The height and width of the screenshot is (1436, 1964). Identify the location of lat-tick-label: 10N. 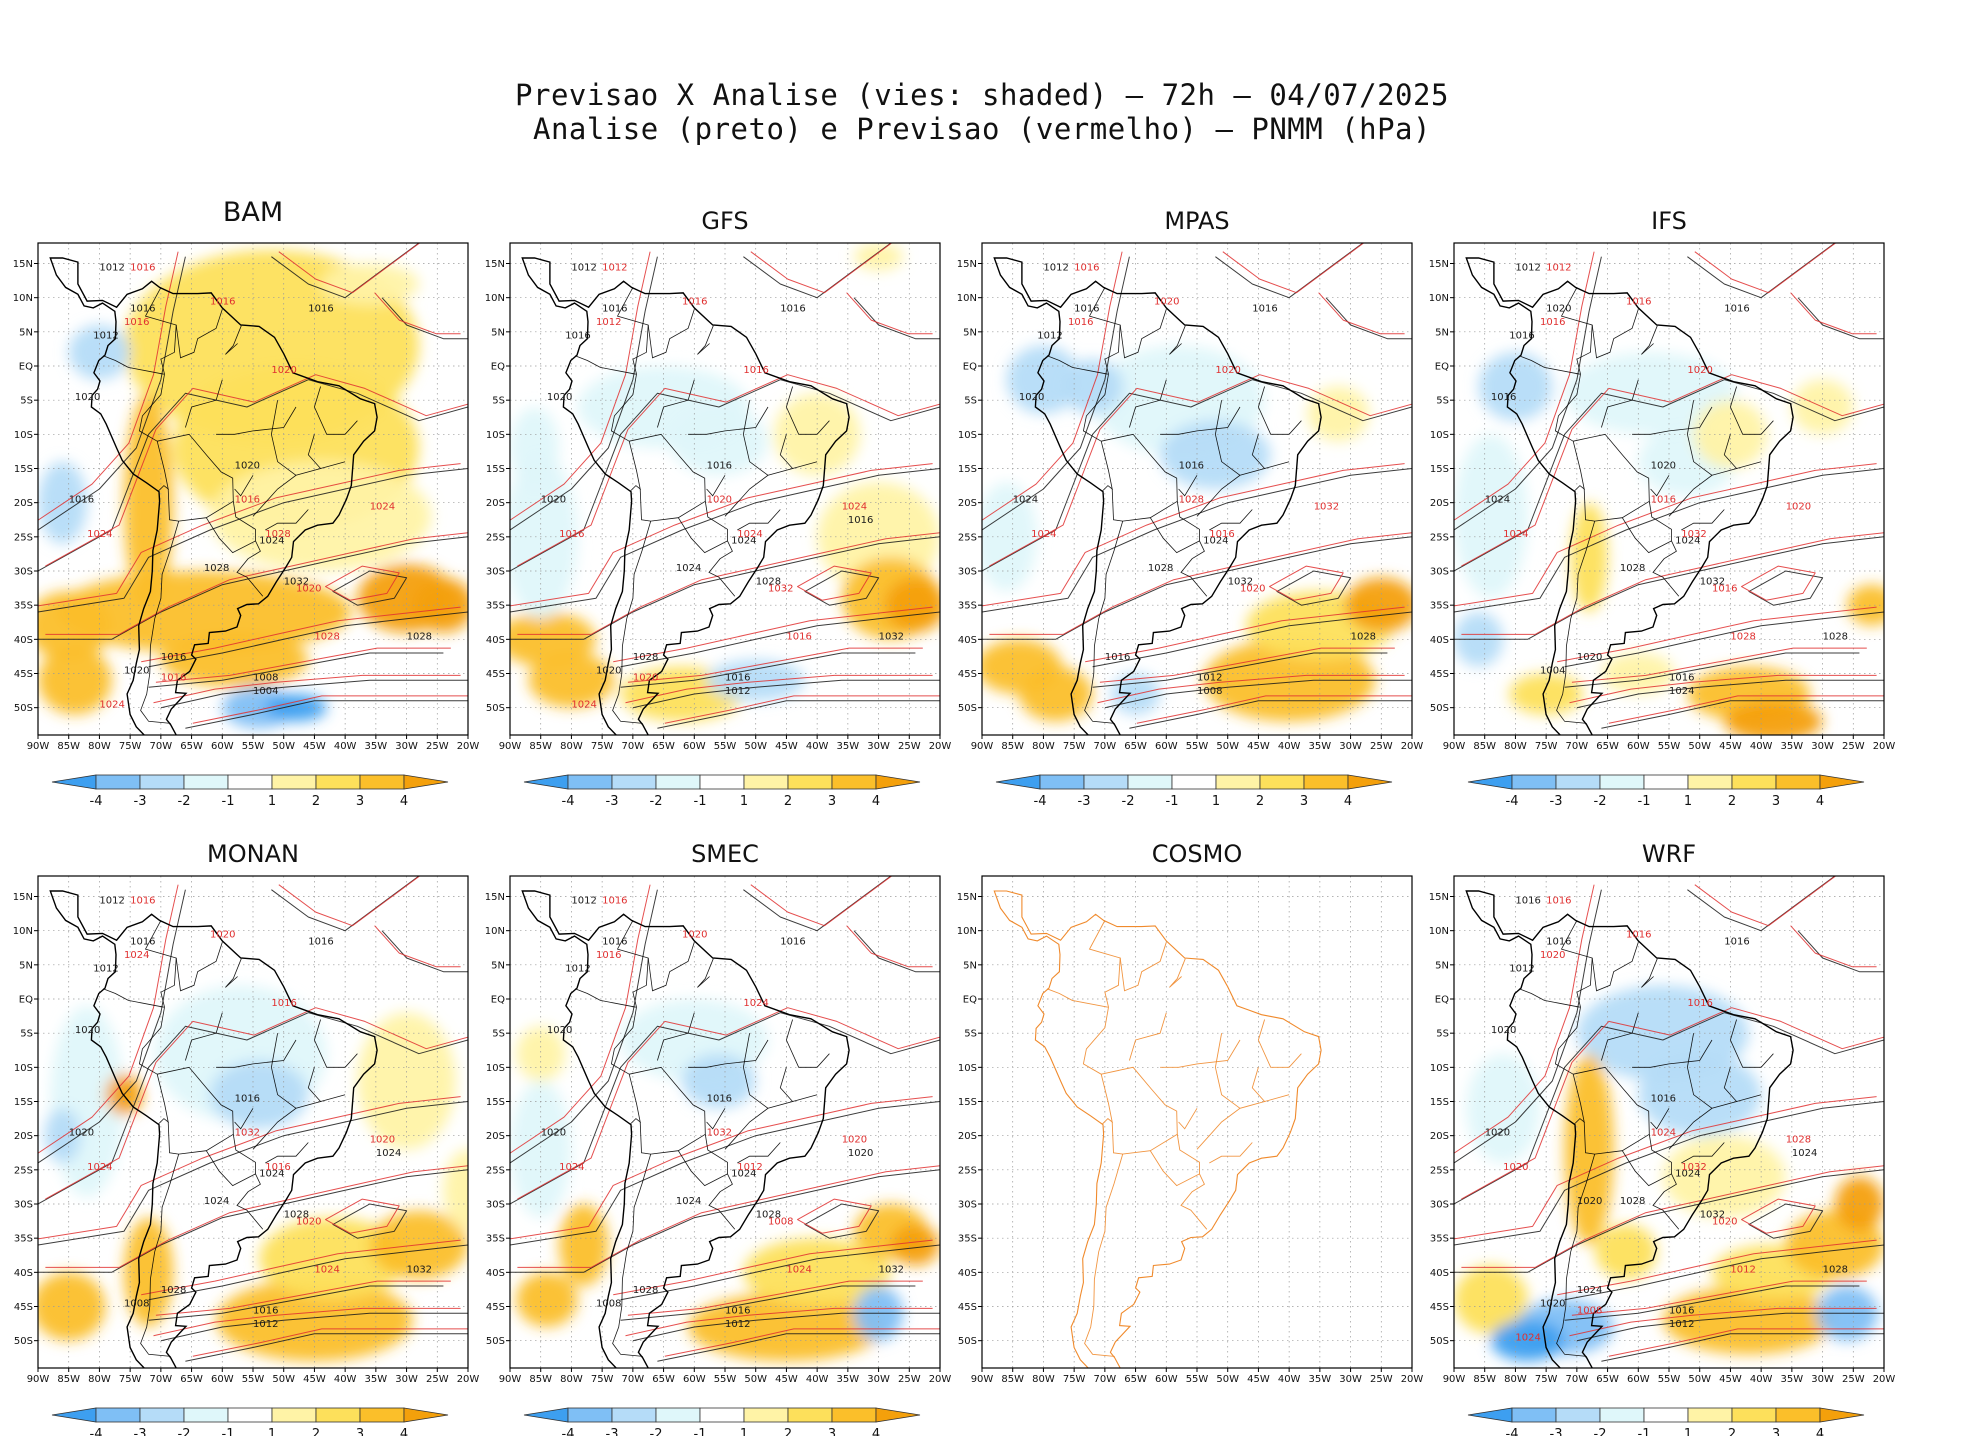
(495, 298).